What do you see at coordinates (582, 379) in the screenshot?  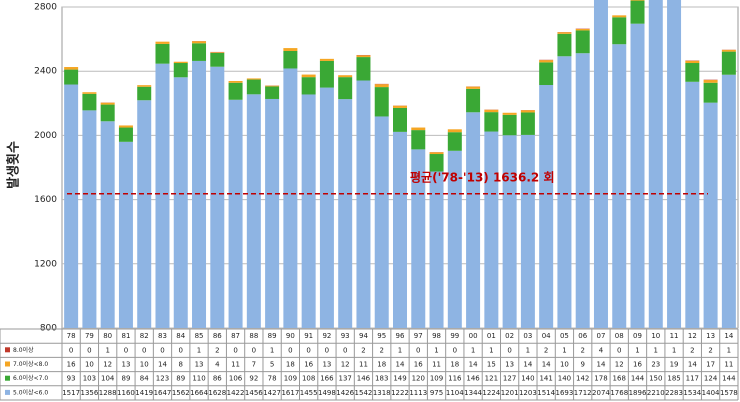 I see `table-value: 142` at bounding box center [582, 379].